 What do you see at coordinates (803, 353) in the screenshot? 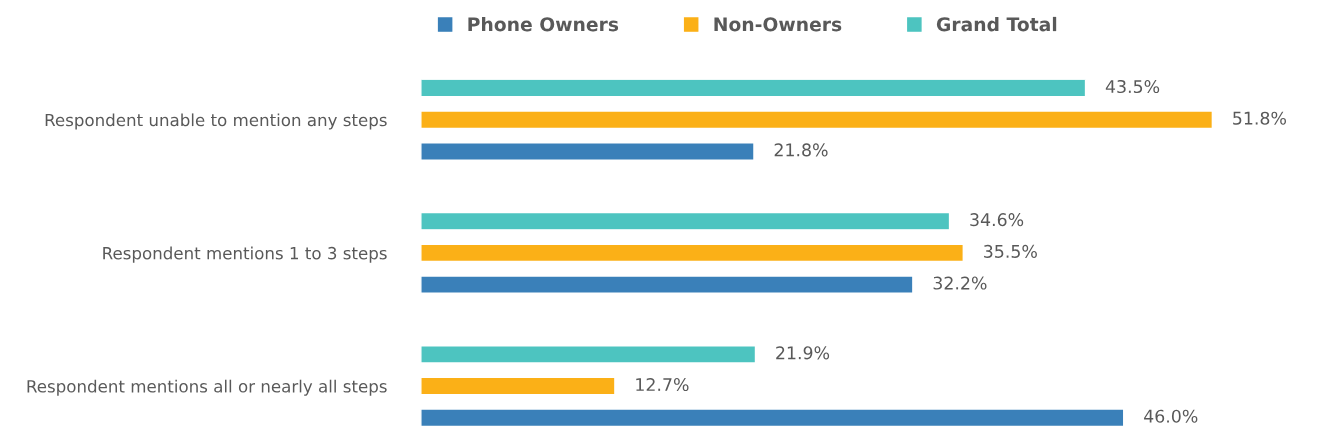
I see `data-label: 21.9%` at bounding box center [803, 353].